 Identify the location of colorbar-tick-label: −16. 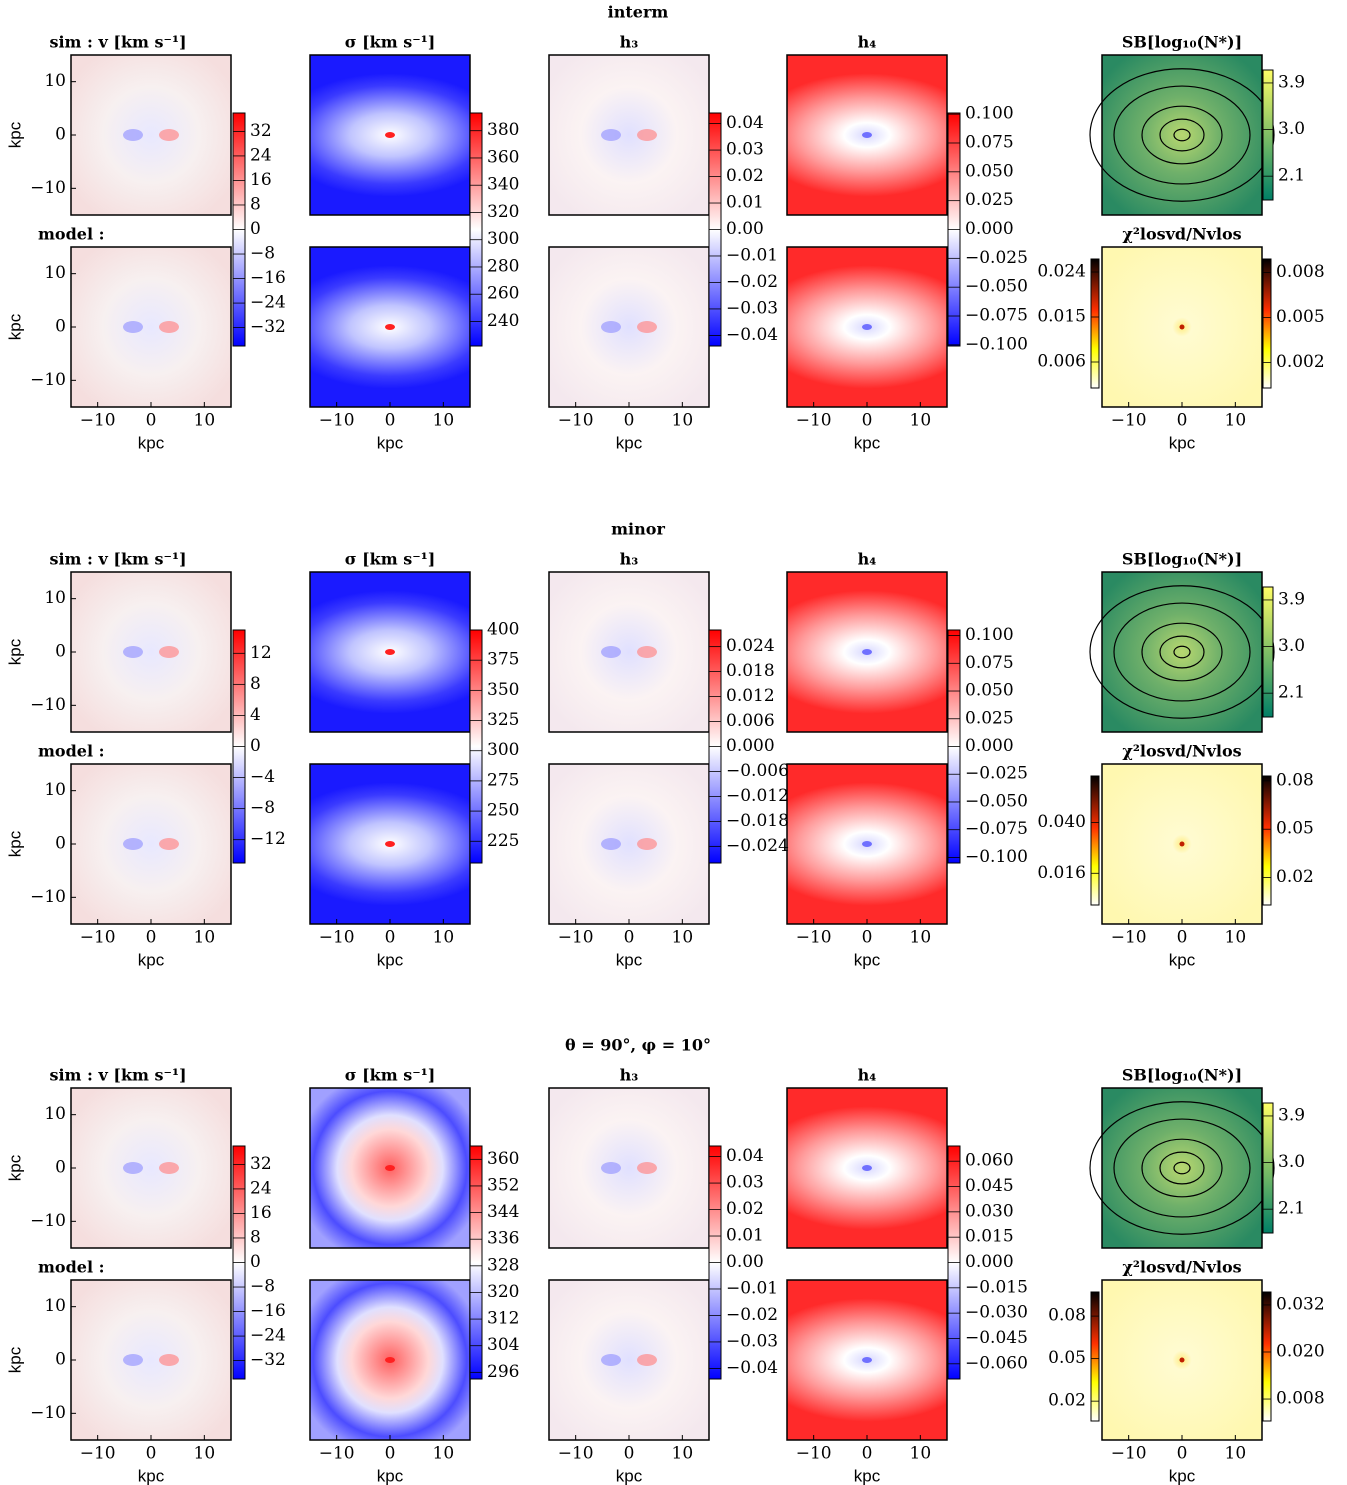
(268, 278).